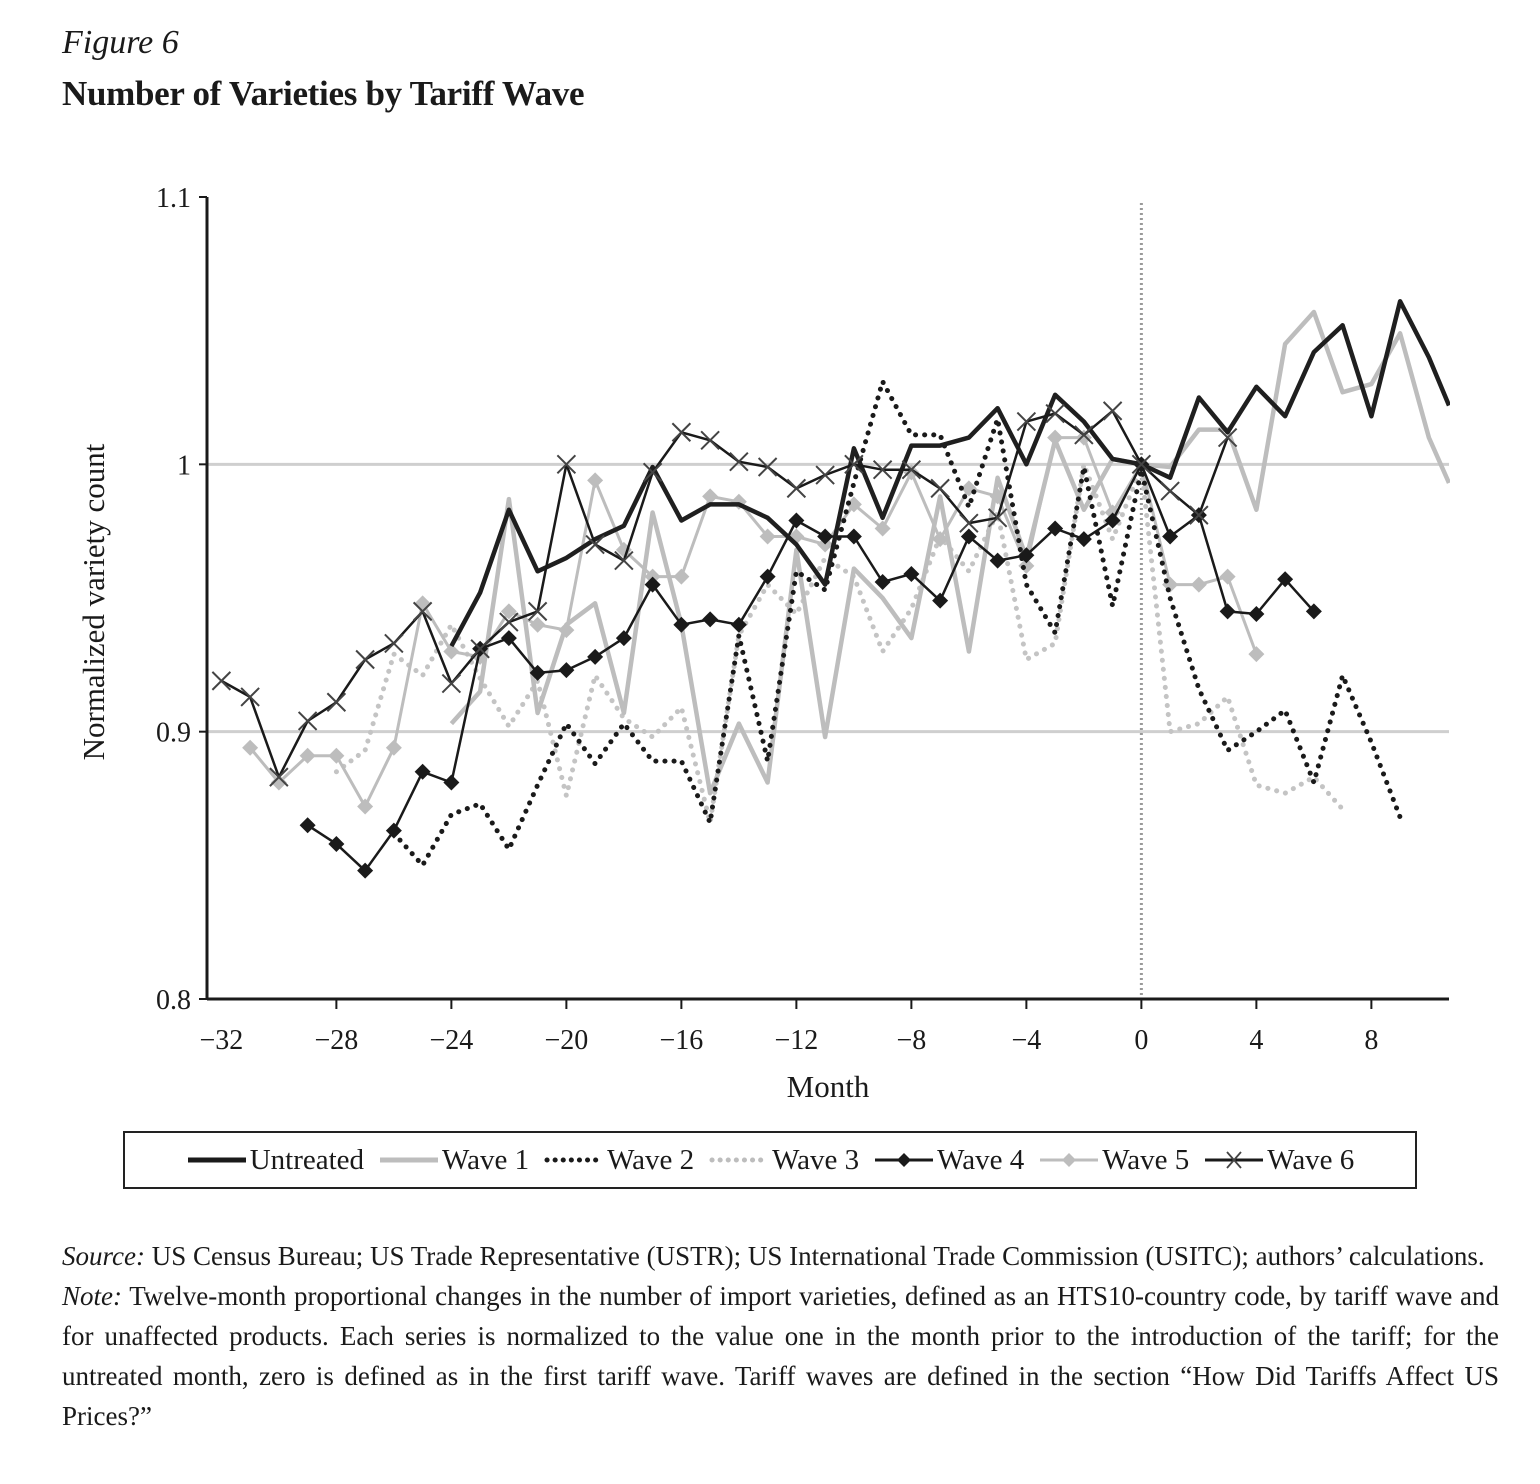 The image size is (1540, 1484). Describe the element at coordinates (566, 1040) in the screenshot. I see `x-tick-label: −20` at that location.